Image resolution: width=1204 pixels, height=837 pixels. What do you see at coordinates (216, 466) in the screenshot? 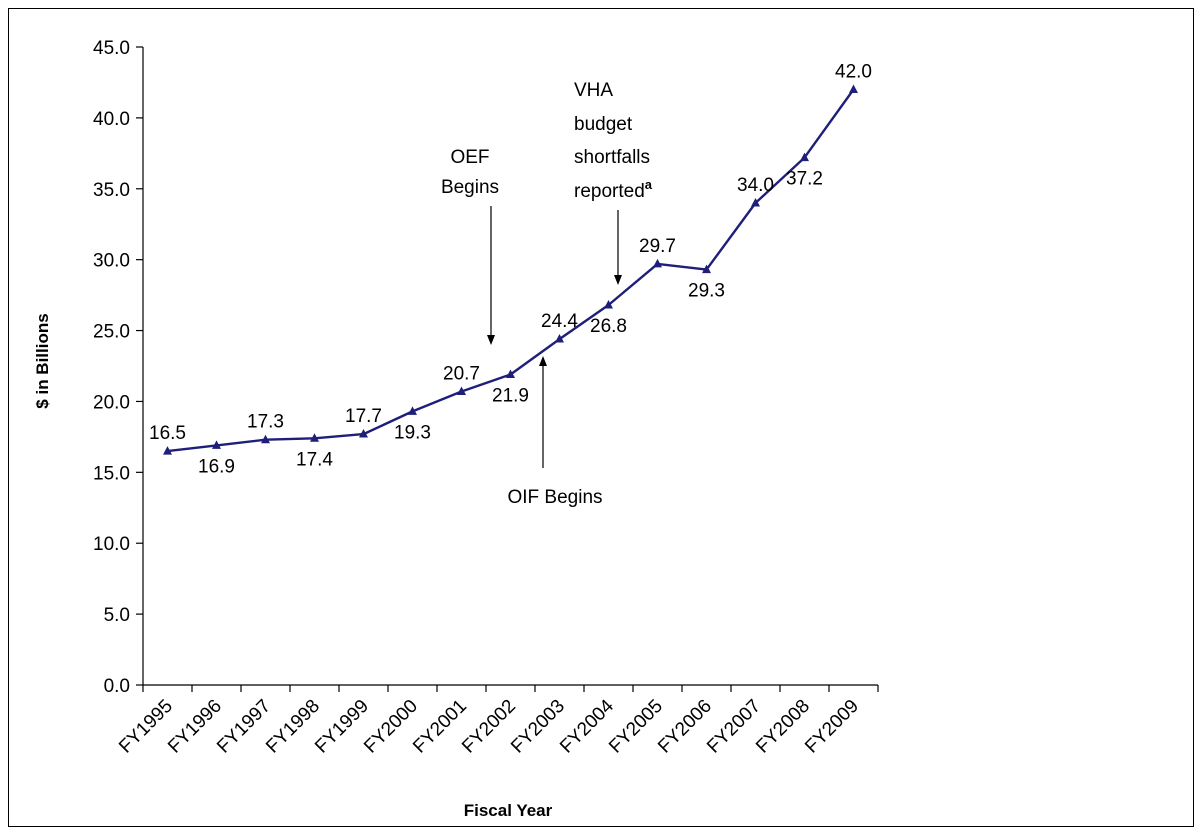
I see `data-label: 16.9` at bounding box center [216, 466].